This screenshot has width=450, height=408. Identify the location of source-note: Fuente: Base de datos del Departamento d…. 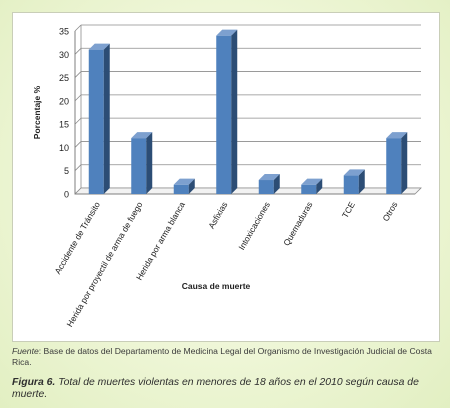
(228, 357).